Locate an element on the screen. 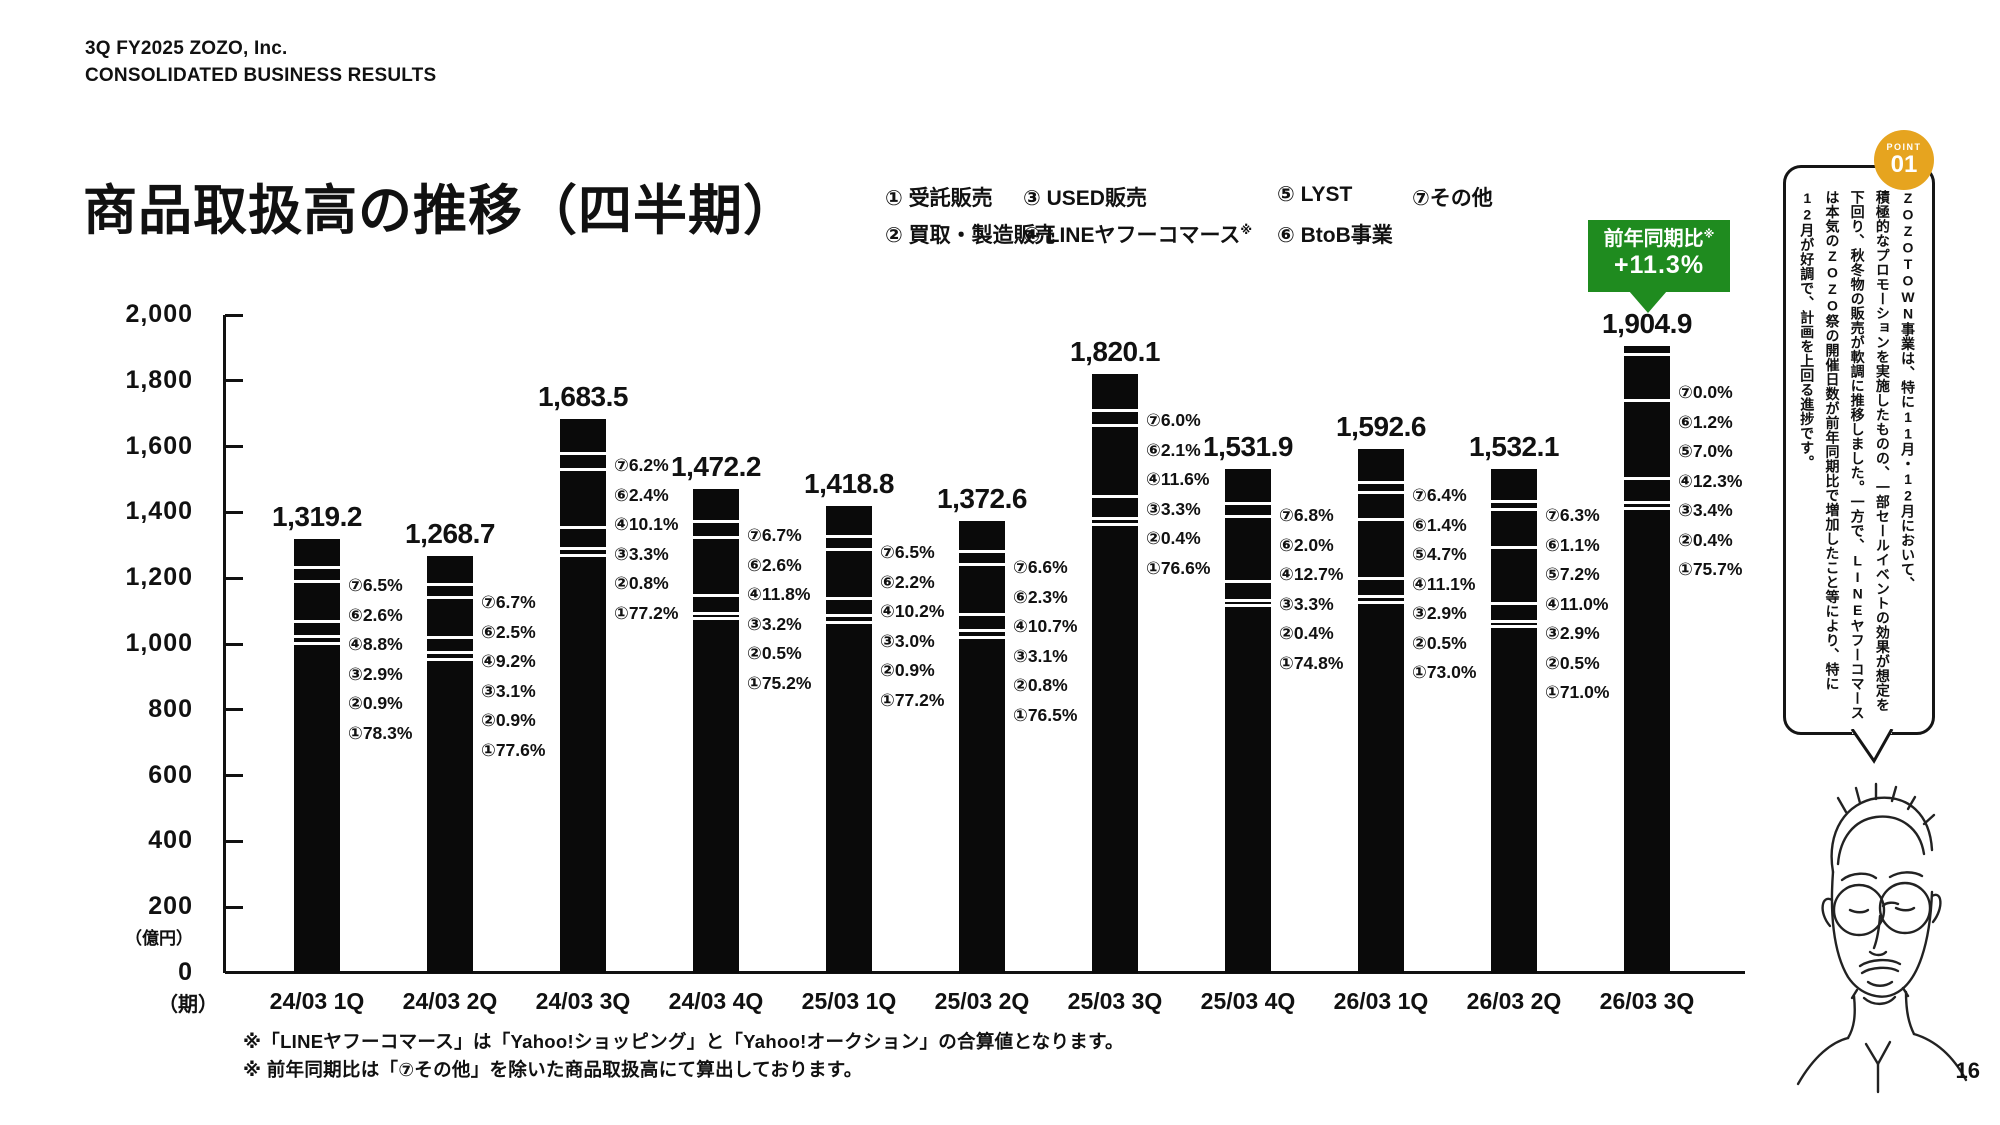 The height and width of the screenshot is (1125, 2000). segment-percent-label: ⑤7.2% is located at coordinates (1572, 574).